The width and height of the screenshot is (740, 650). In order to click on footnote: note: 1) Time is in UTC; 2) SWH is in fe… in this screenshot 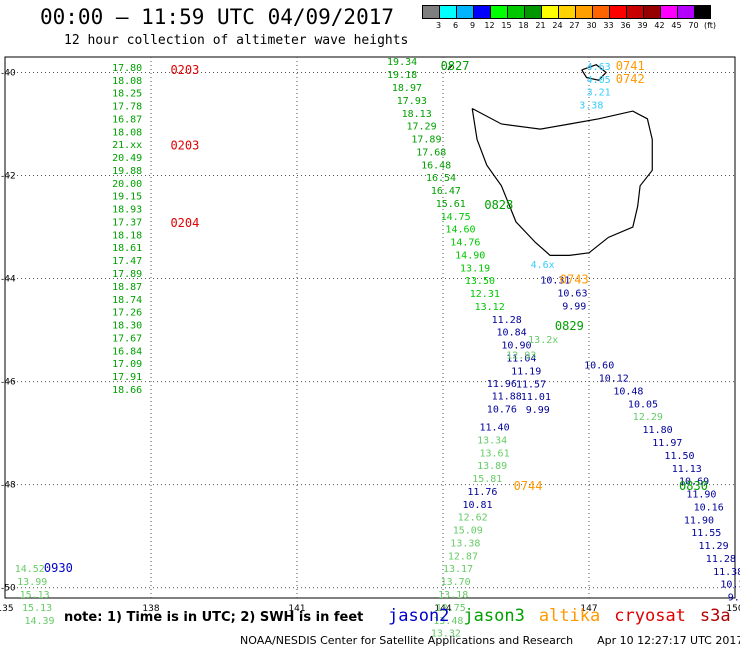, I will do `click(214, 617)`.